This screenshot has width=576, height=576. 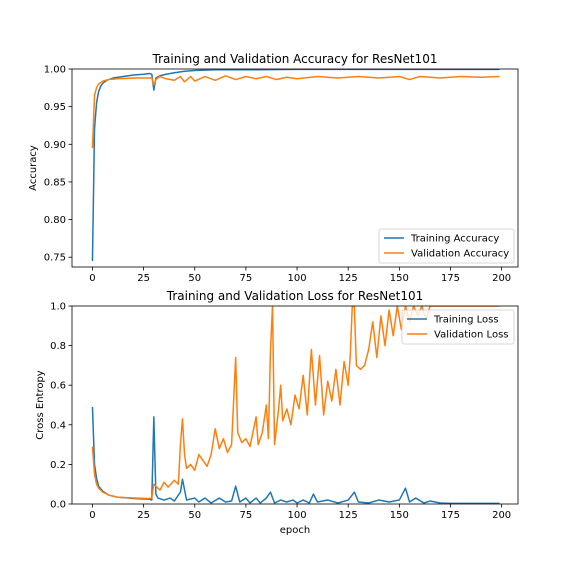 I want to click on accuracy-series-line-validation-accuracy, so click(x=295, y=112).